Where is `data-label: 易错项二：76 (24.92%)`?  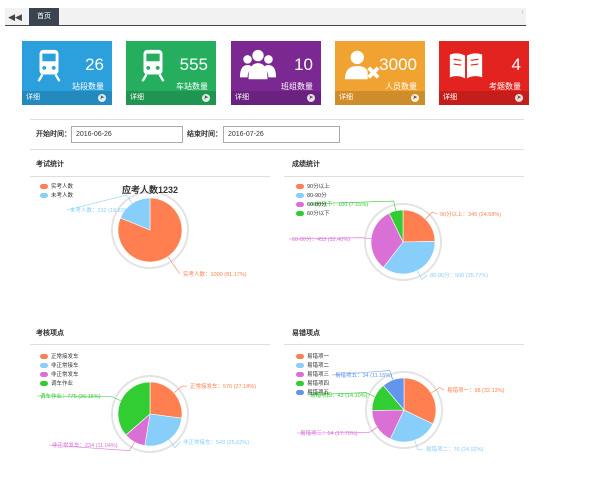 data-label: 易错项二：76 (24.92%) is located at coordinates (455, 449).